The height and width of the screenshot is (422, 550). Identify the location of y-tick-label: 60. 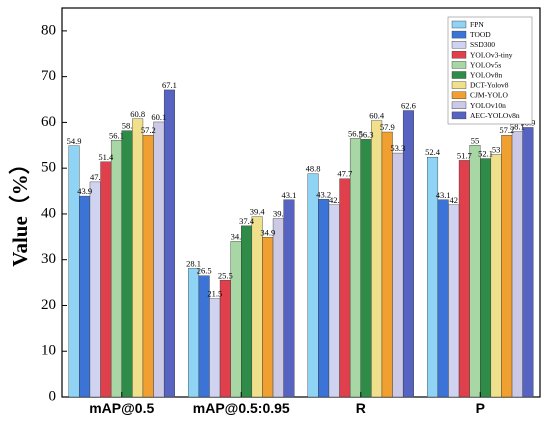
(48, 122).